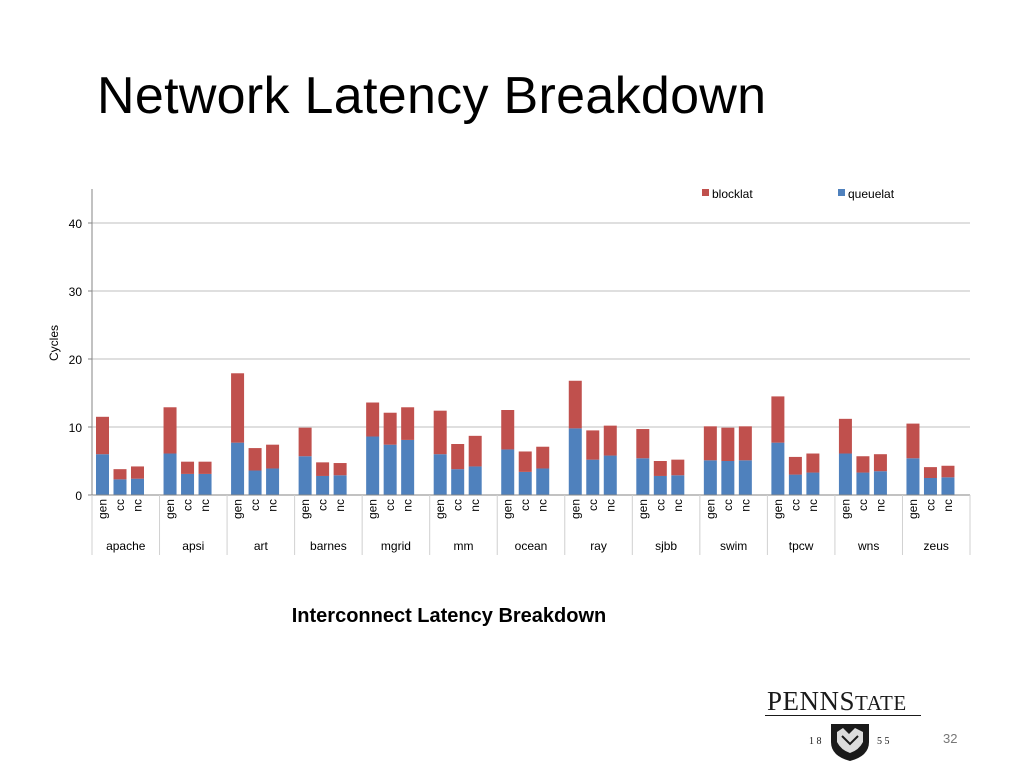  I want to click on x-group-label: zeus, so click(936, 546).